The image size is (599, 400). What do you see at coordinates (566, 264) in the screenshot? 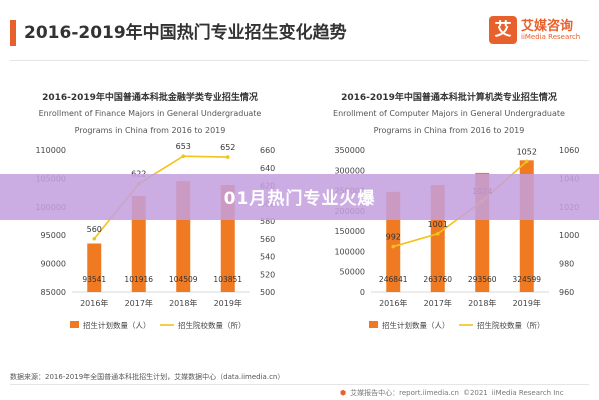
I see `y-right-tick-label: 980` at bounding box center [566, 264].